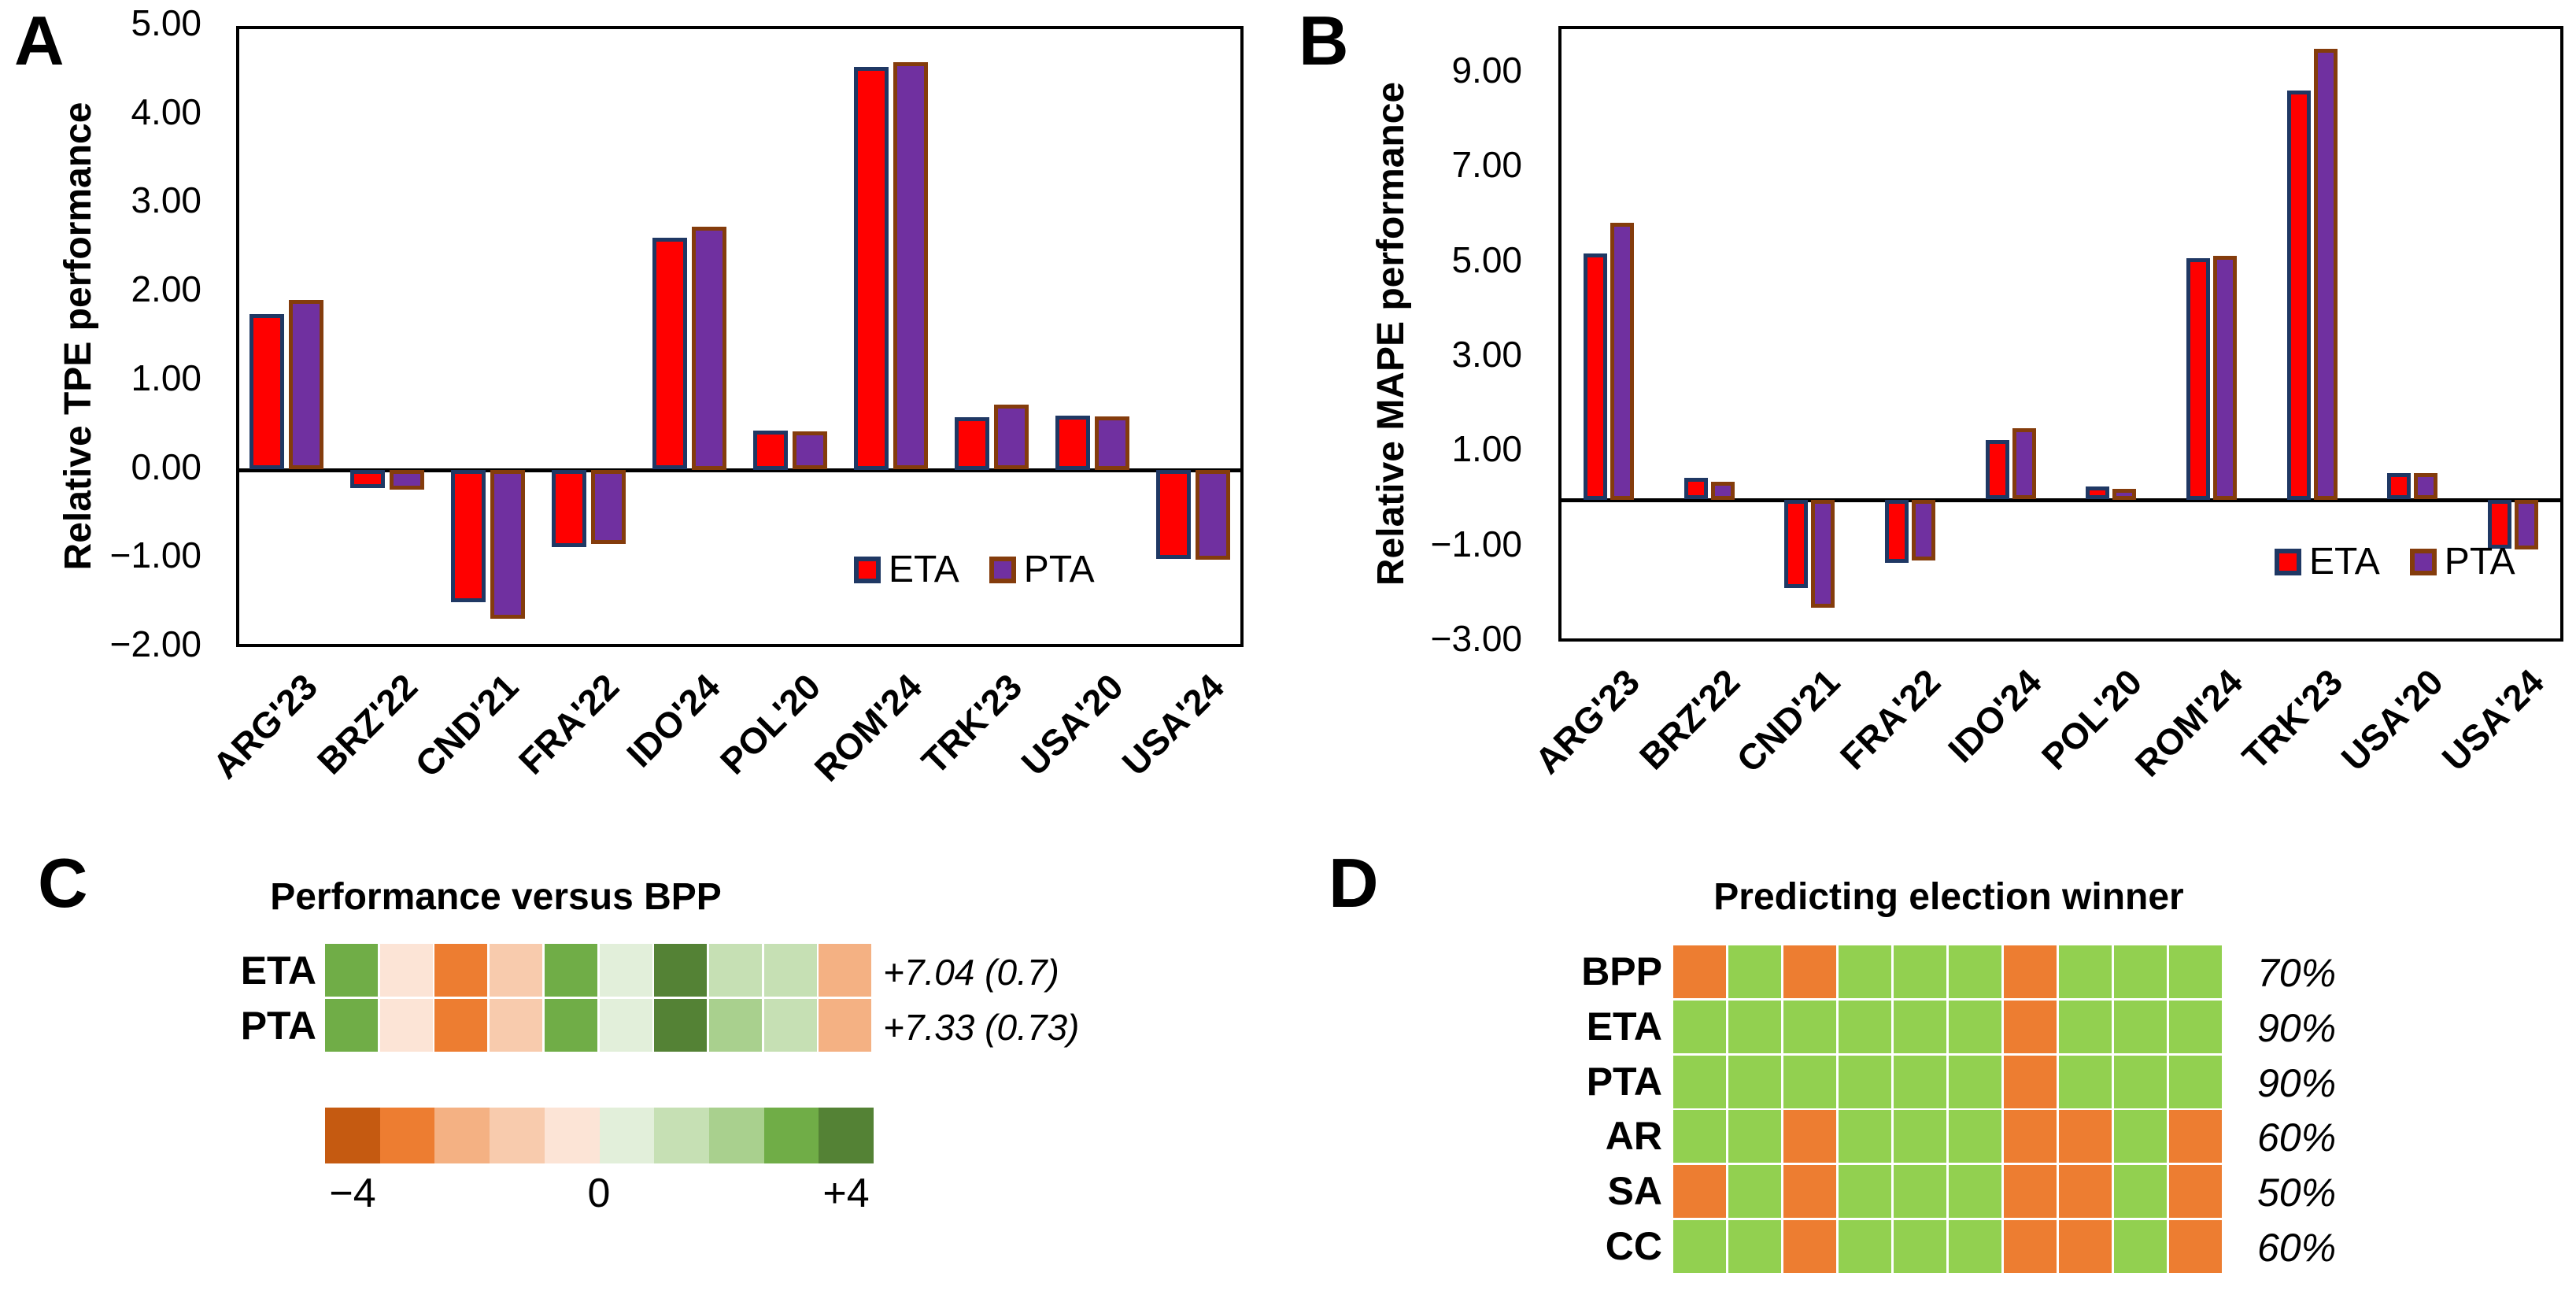  I want to click on x-tick-label: CND'21, so click(1788, 720).